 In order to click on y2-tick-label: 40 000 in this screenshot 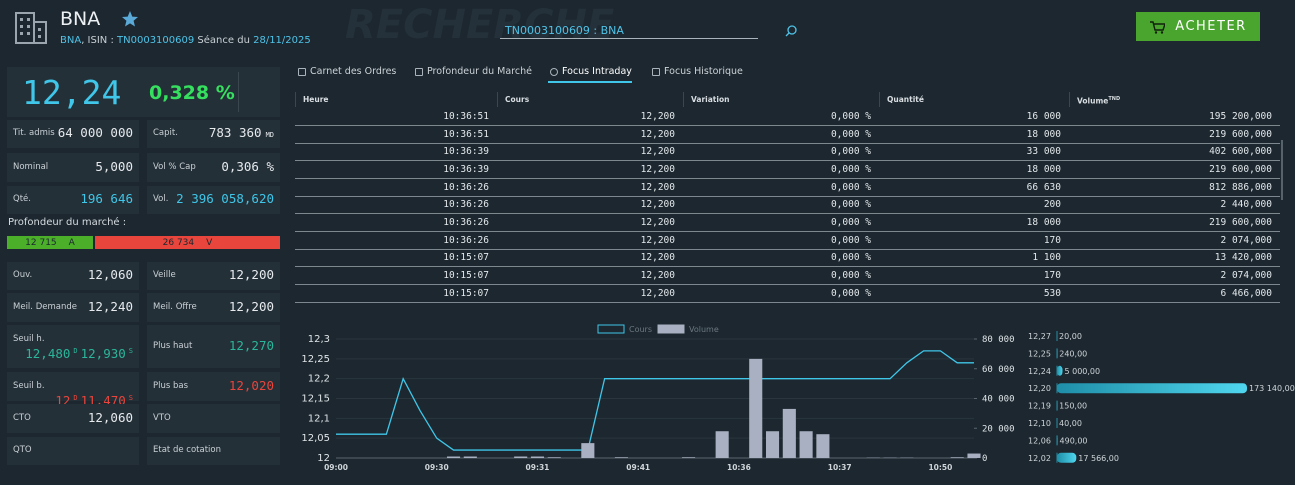, I will do `click(998, 400)`.